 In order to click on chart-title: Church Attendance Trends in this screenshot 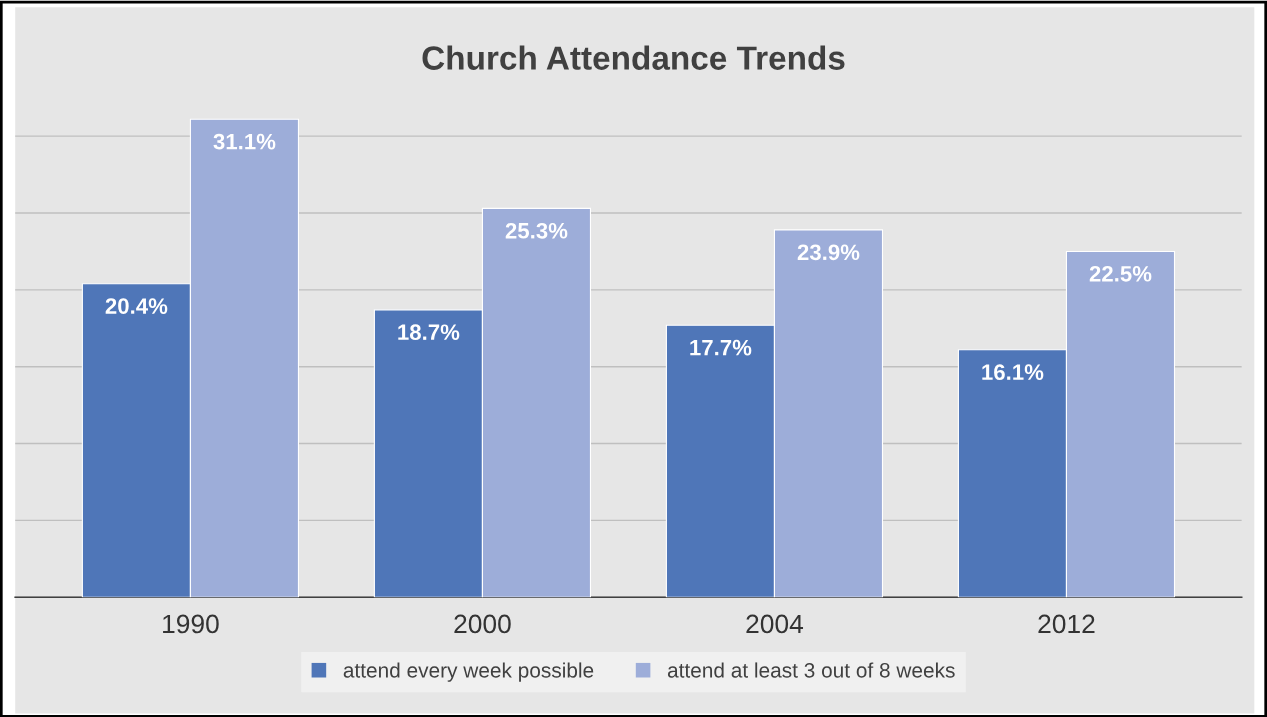, I will do `click(633, 57)`.